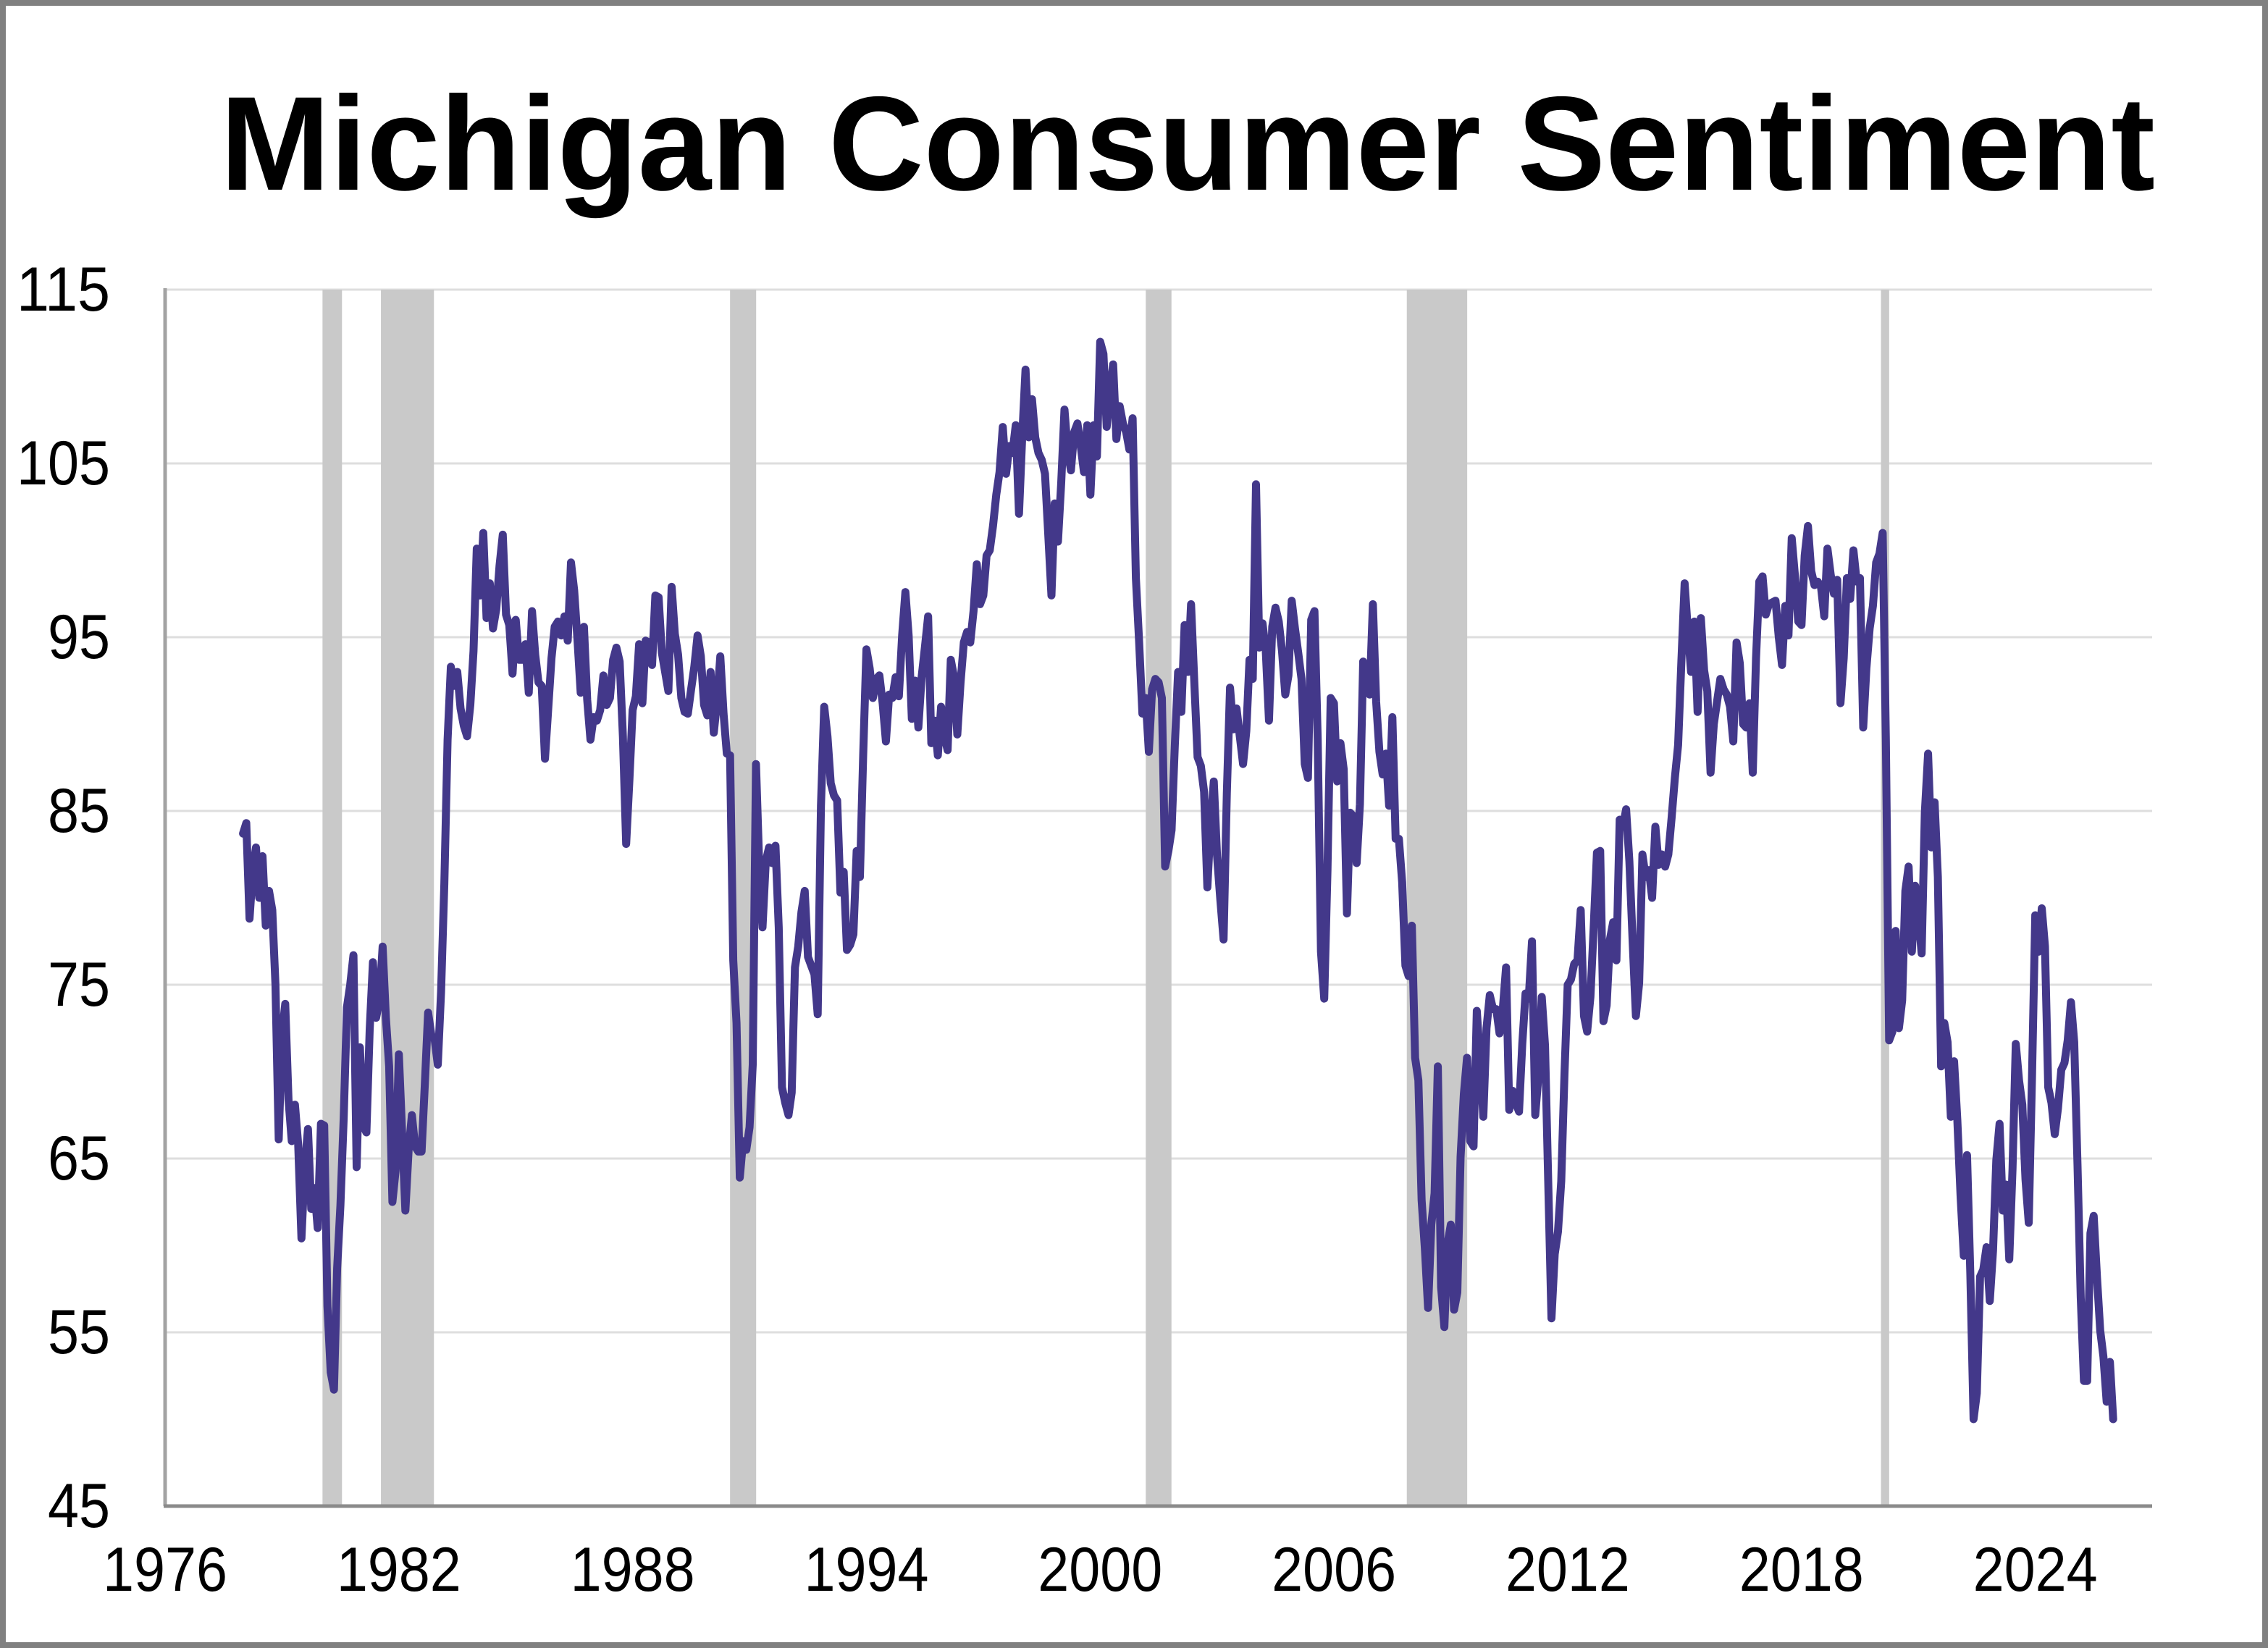 The width and height of the screenshot is (2268, 1648). I want to click on x-tick-label: 2006, so click(1334, 1570).